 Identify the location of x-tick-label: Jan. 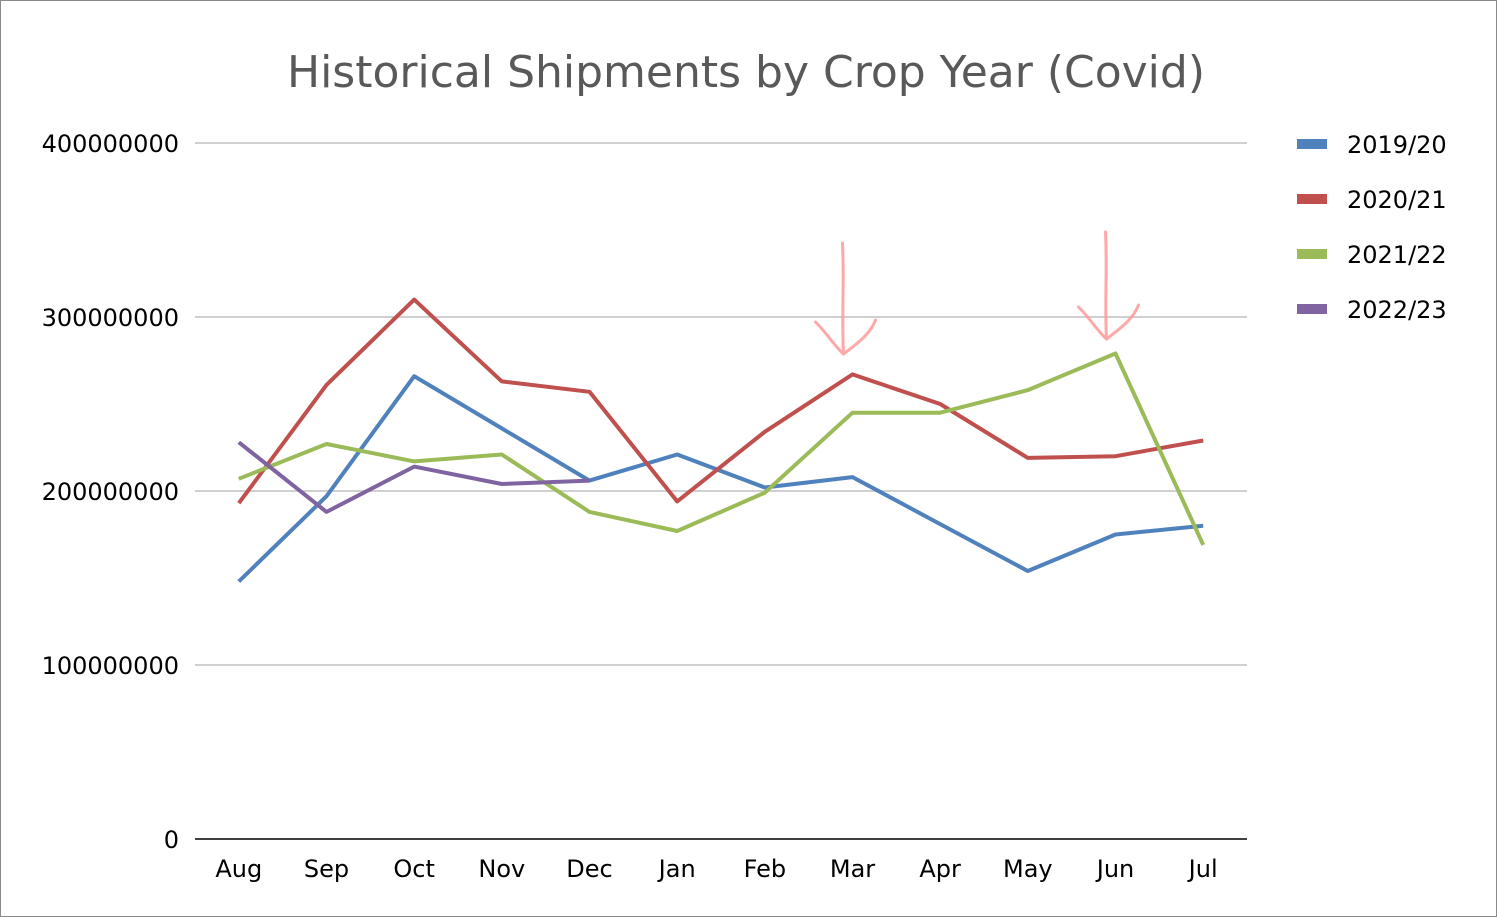
(676, 869).